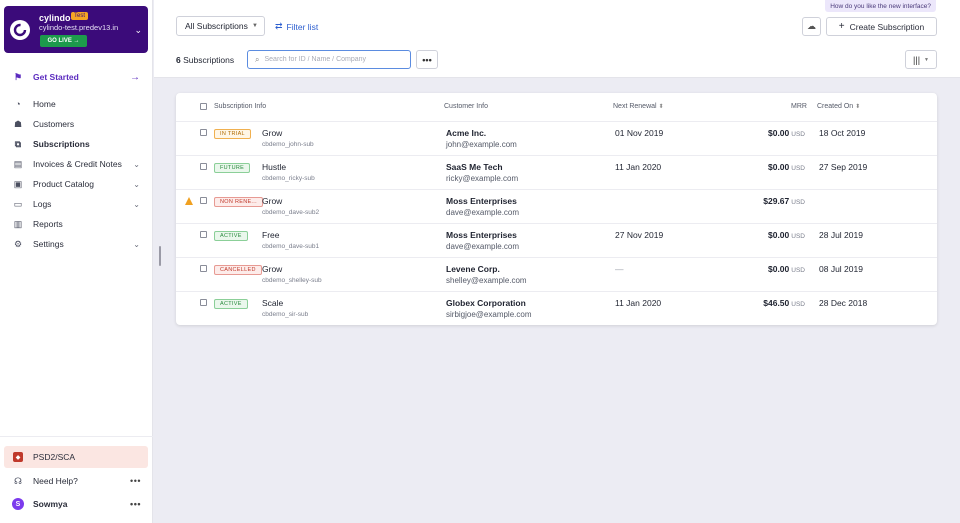 The height and width of the screenshot is (523, 960). Describe the element at coordinates (18, 504) in the screenshot. I see `avatar: S` at that location.